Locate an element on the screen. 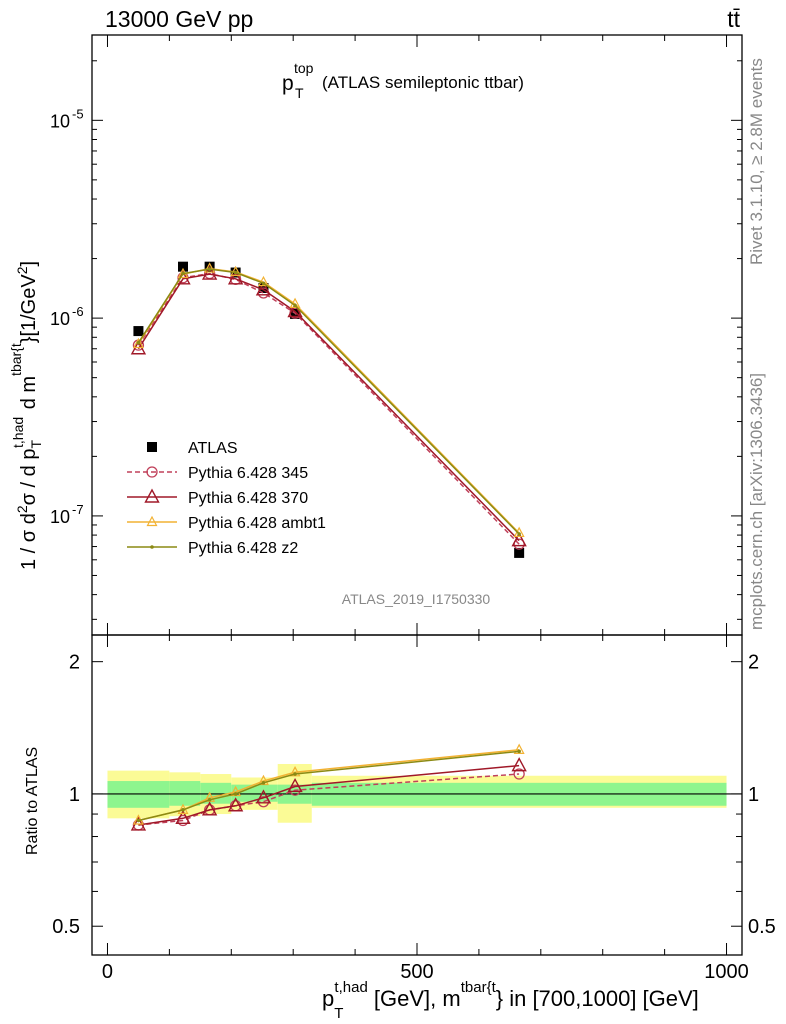  series-atlas is located at coordinates (329, 409).